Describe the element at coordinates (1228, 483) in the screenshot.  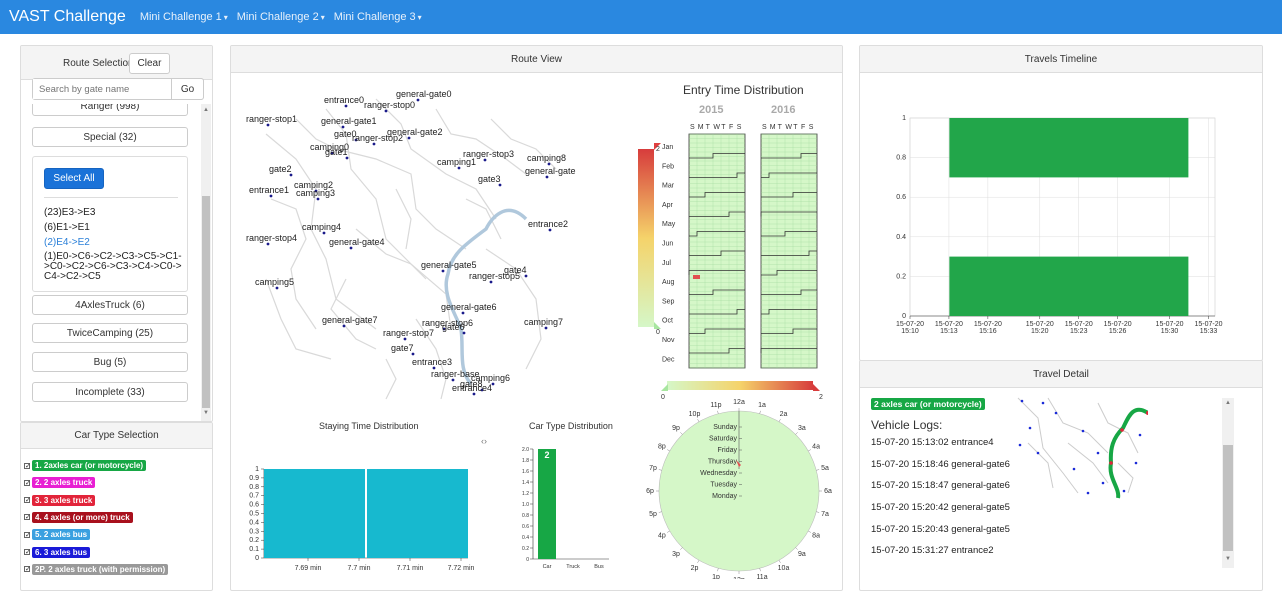
I see `detail-scrollbar: ▲ ▼` at that location.